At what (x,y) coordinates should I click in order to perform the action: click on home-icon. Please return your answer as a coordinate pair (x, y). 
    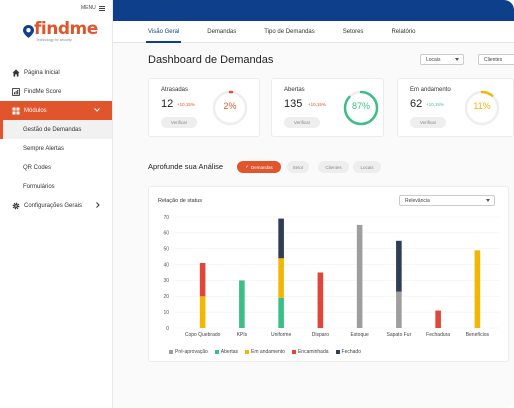
    Looking at the image, I should click on (16, 73).